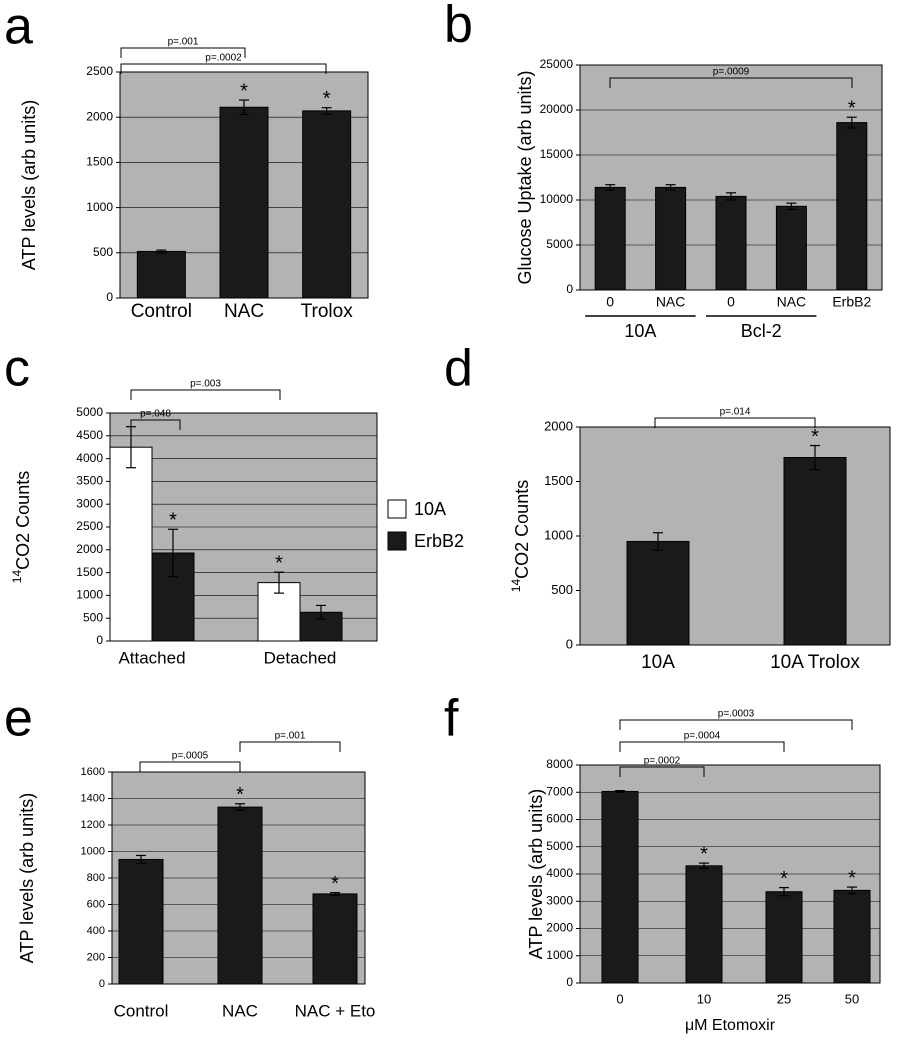 This screenshot has height=1050, width=906. Describe the element at coordinates (18, 28) in the screenshot. I see `panel-letter: a` at that location.